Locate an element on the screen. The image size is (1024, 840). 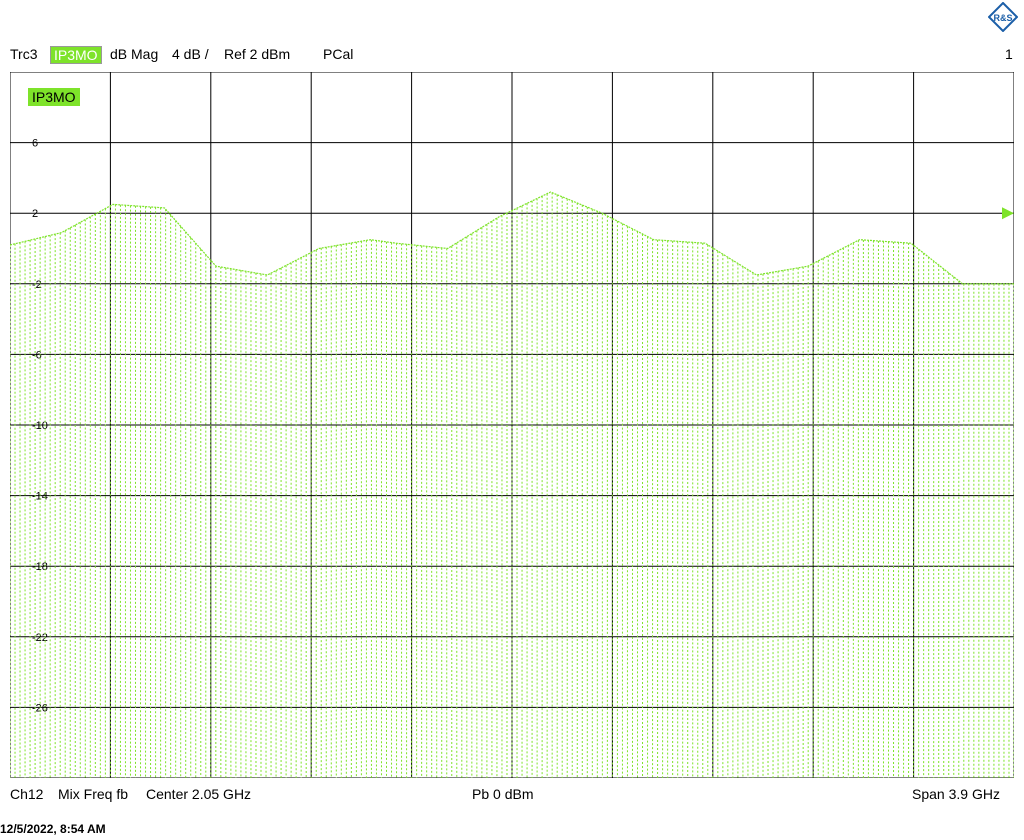
trace-label-box is located at coordinates (54, 97).